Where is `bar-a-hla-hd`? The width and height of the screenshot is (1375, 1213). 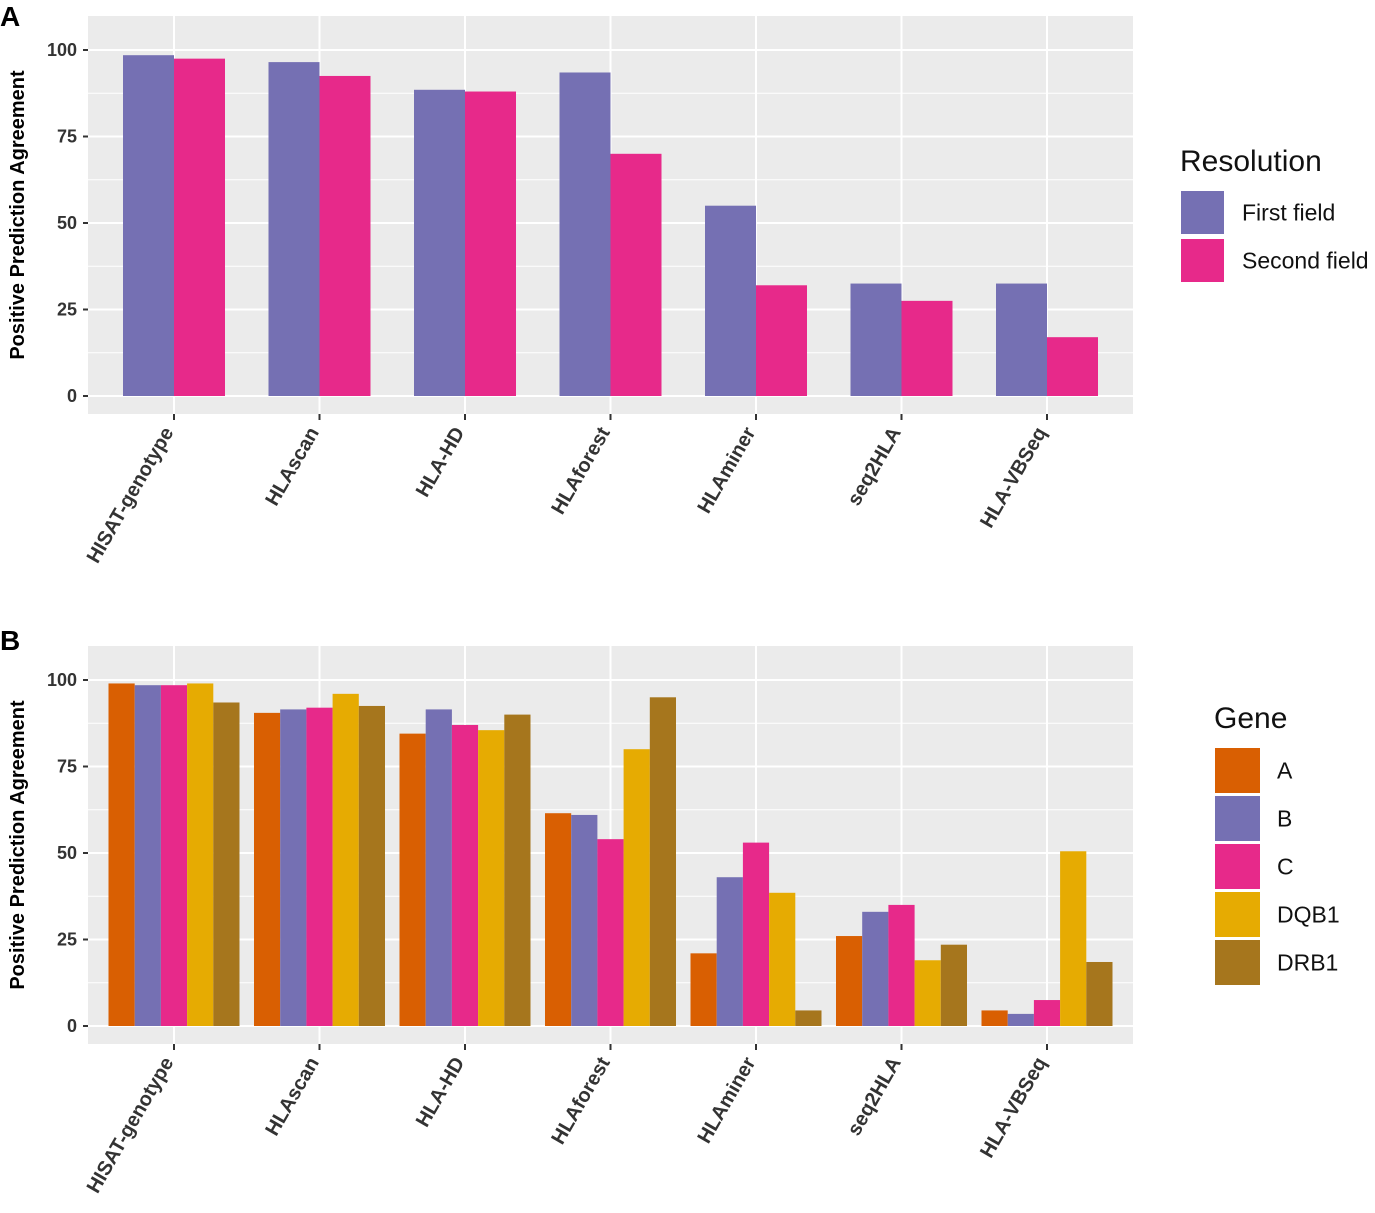
bar-a-hla-hd is located at coordinates (412, 879).